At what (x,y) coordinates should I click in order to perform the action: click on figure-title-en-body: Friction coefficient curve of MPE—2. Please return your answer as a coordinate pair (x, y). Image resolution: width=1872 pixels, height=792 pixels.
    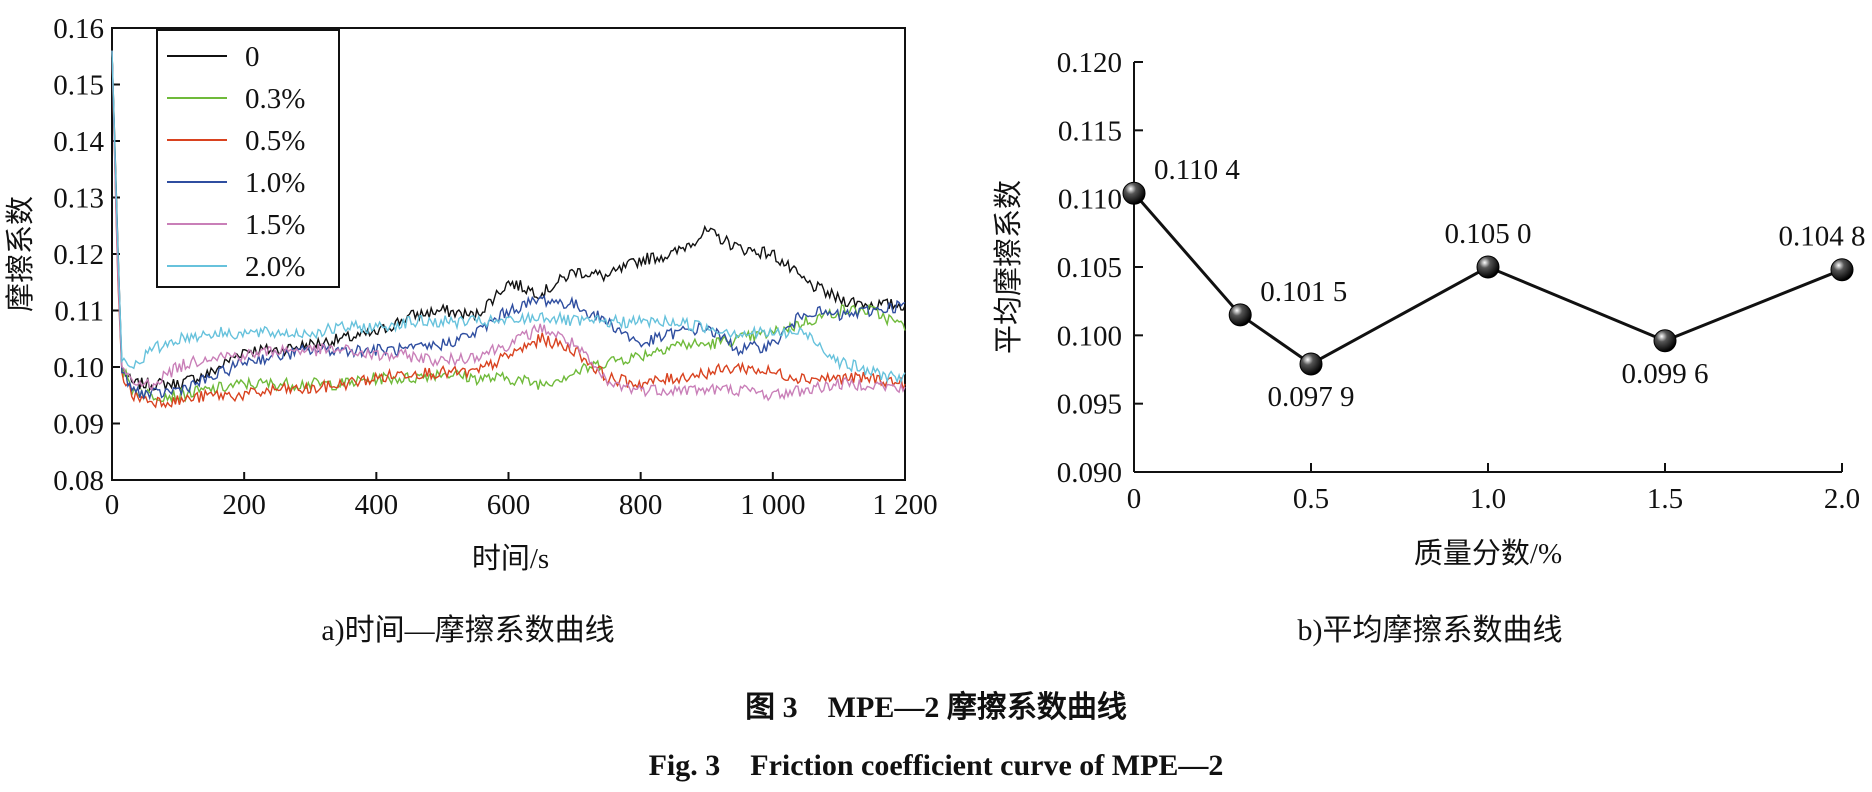
    Looking at the image, I should click on (986, 765).